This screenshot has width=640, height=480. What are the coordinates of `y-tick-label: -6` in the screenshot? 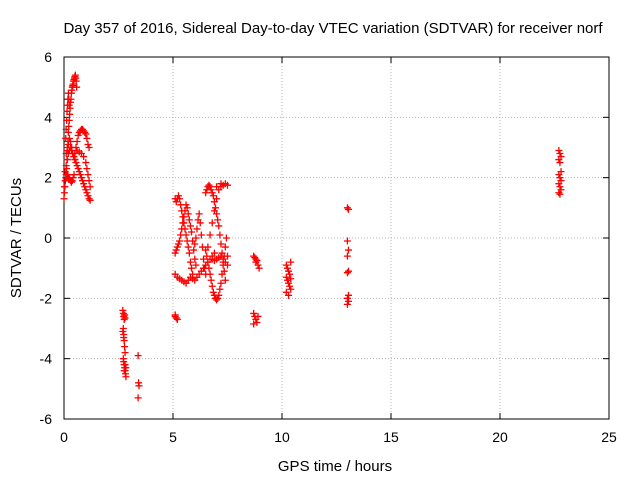 It's located at (46, 419).